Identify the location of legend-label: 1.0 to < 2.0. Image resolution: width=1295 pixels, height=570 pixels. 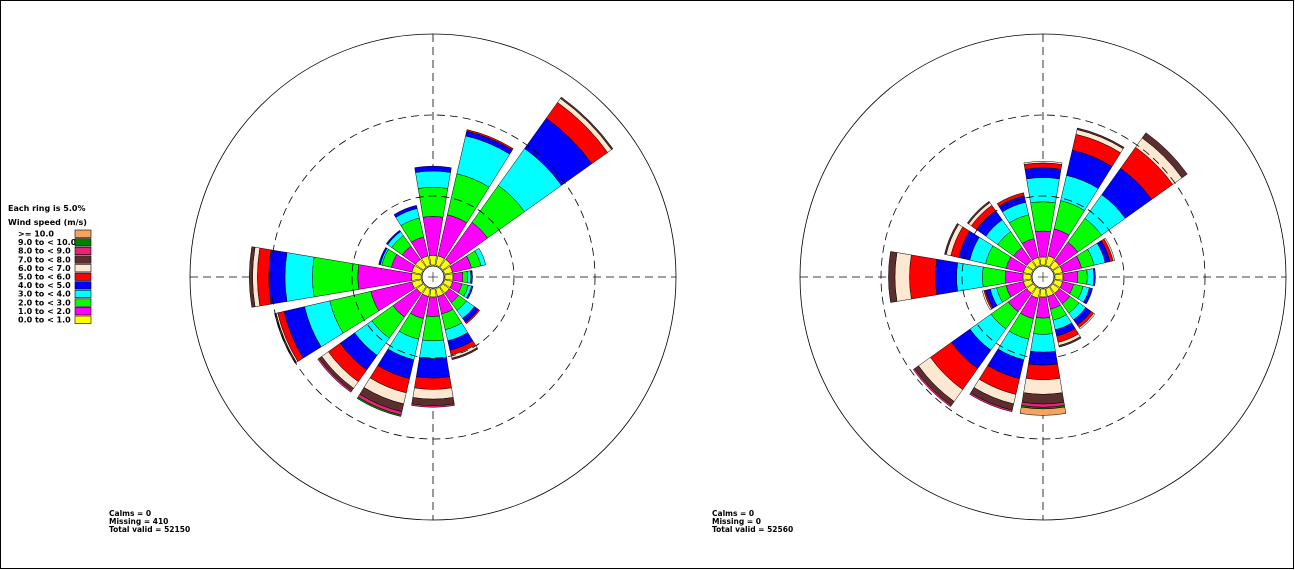
(44, 311).